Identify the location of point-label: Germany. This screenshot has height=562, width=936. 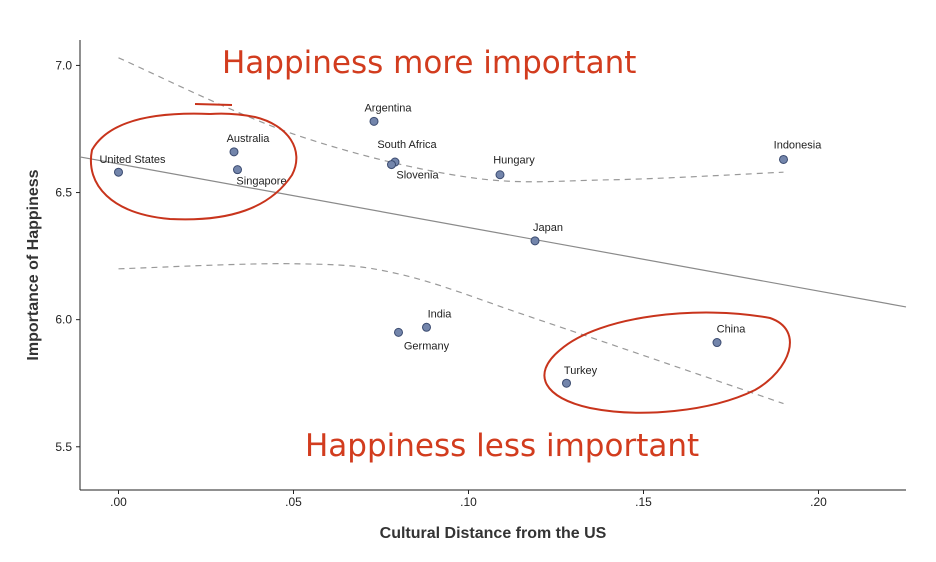
(427, 346).